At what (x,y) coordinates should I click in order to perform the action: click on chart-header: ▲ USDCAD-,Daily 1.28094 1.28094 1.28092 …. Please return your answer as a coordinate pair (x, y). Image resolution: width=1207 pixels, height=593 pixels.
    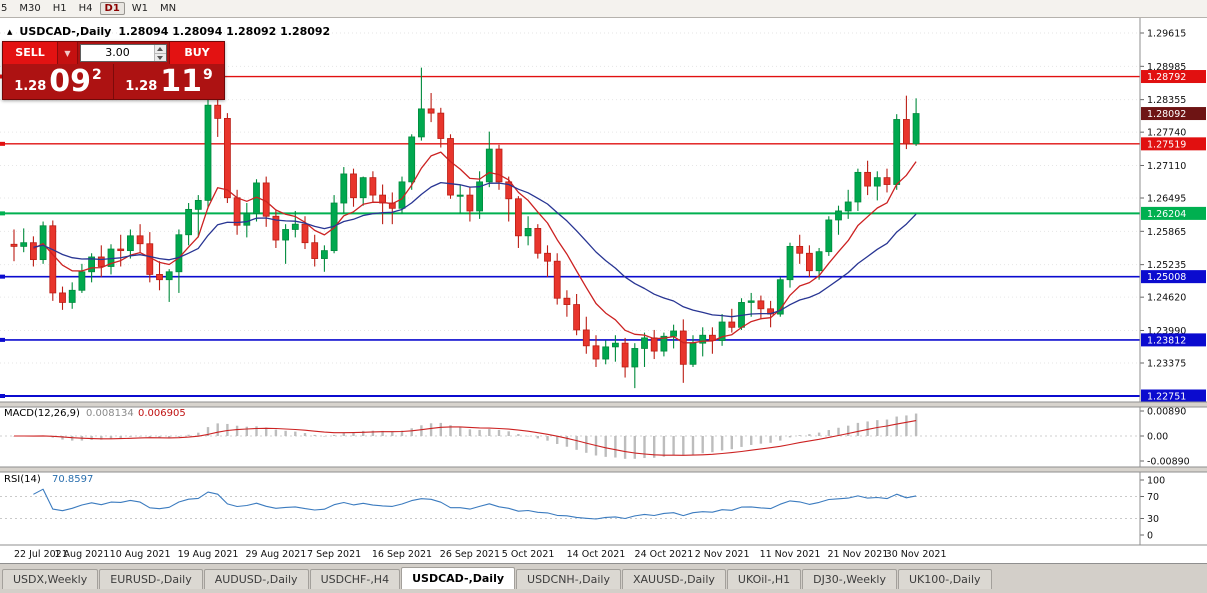
    Looking at the image, I should click on (168, 31).